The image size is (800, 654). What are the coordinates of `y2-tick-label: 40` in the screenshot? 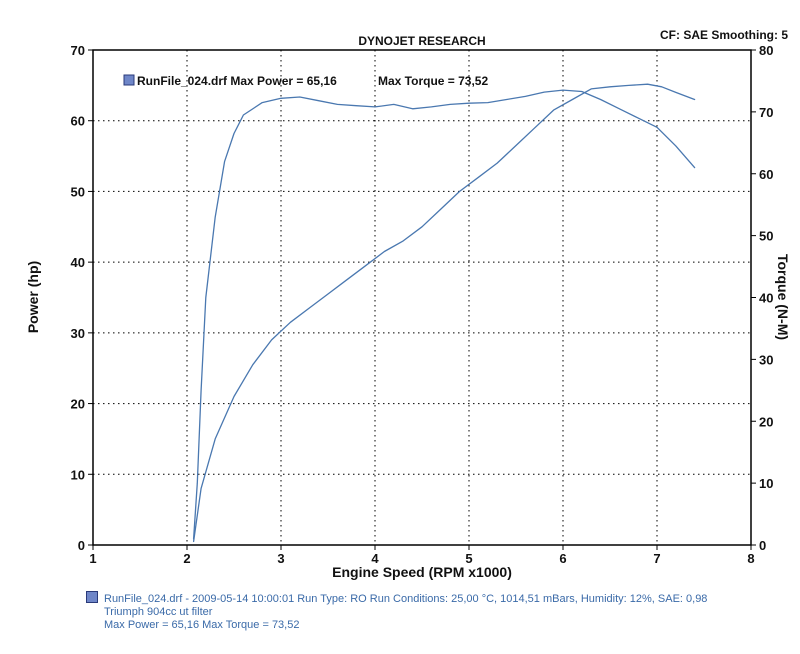 It's located at (766, 298).